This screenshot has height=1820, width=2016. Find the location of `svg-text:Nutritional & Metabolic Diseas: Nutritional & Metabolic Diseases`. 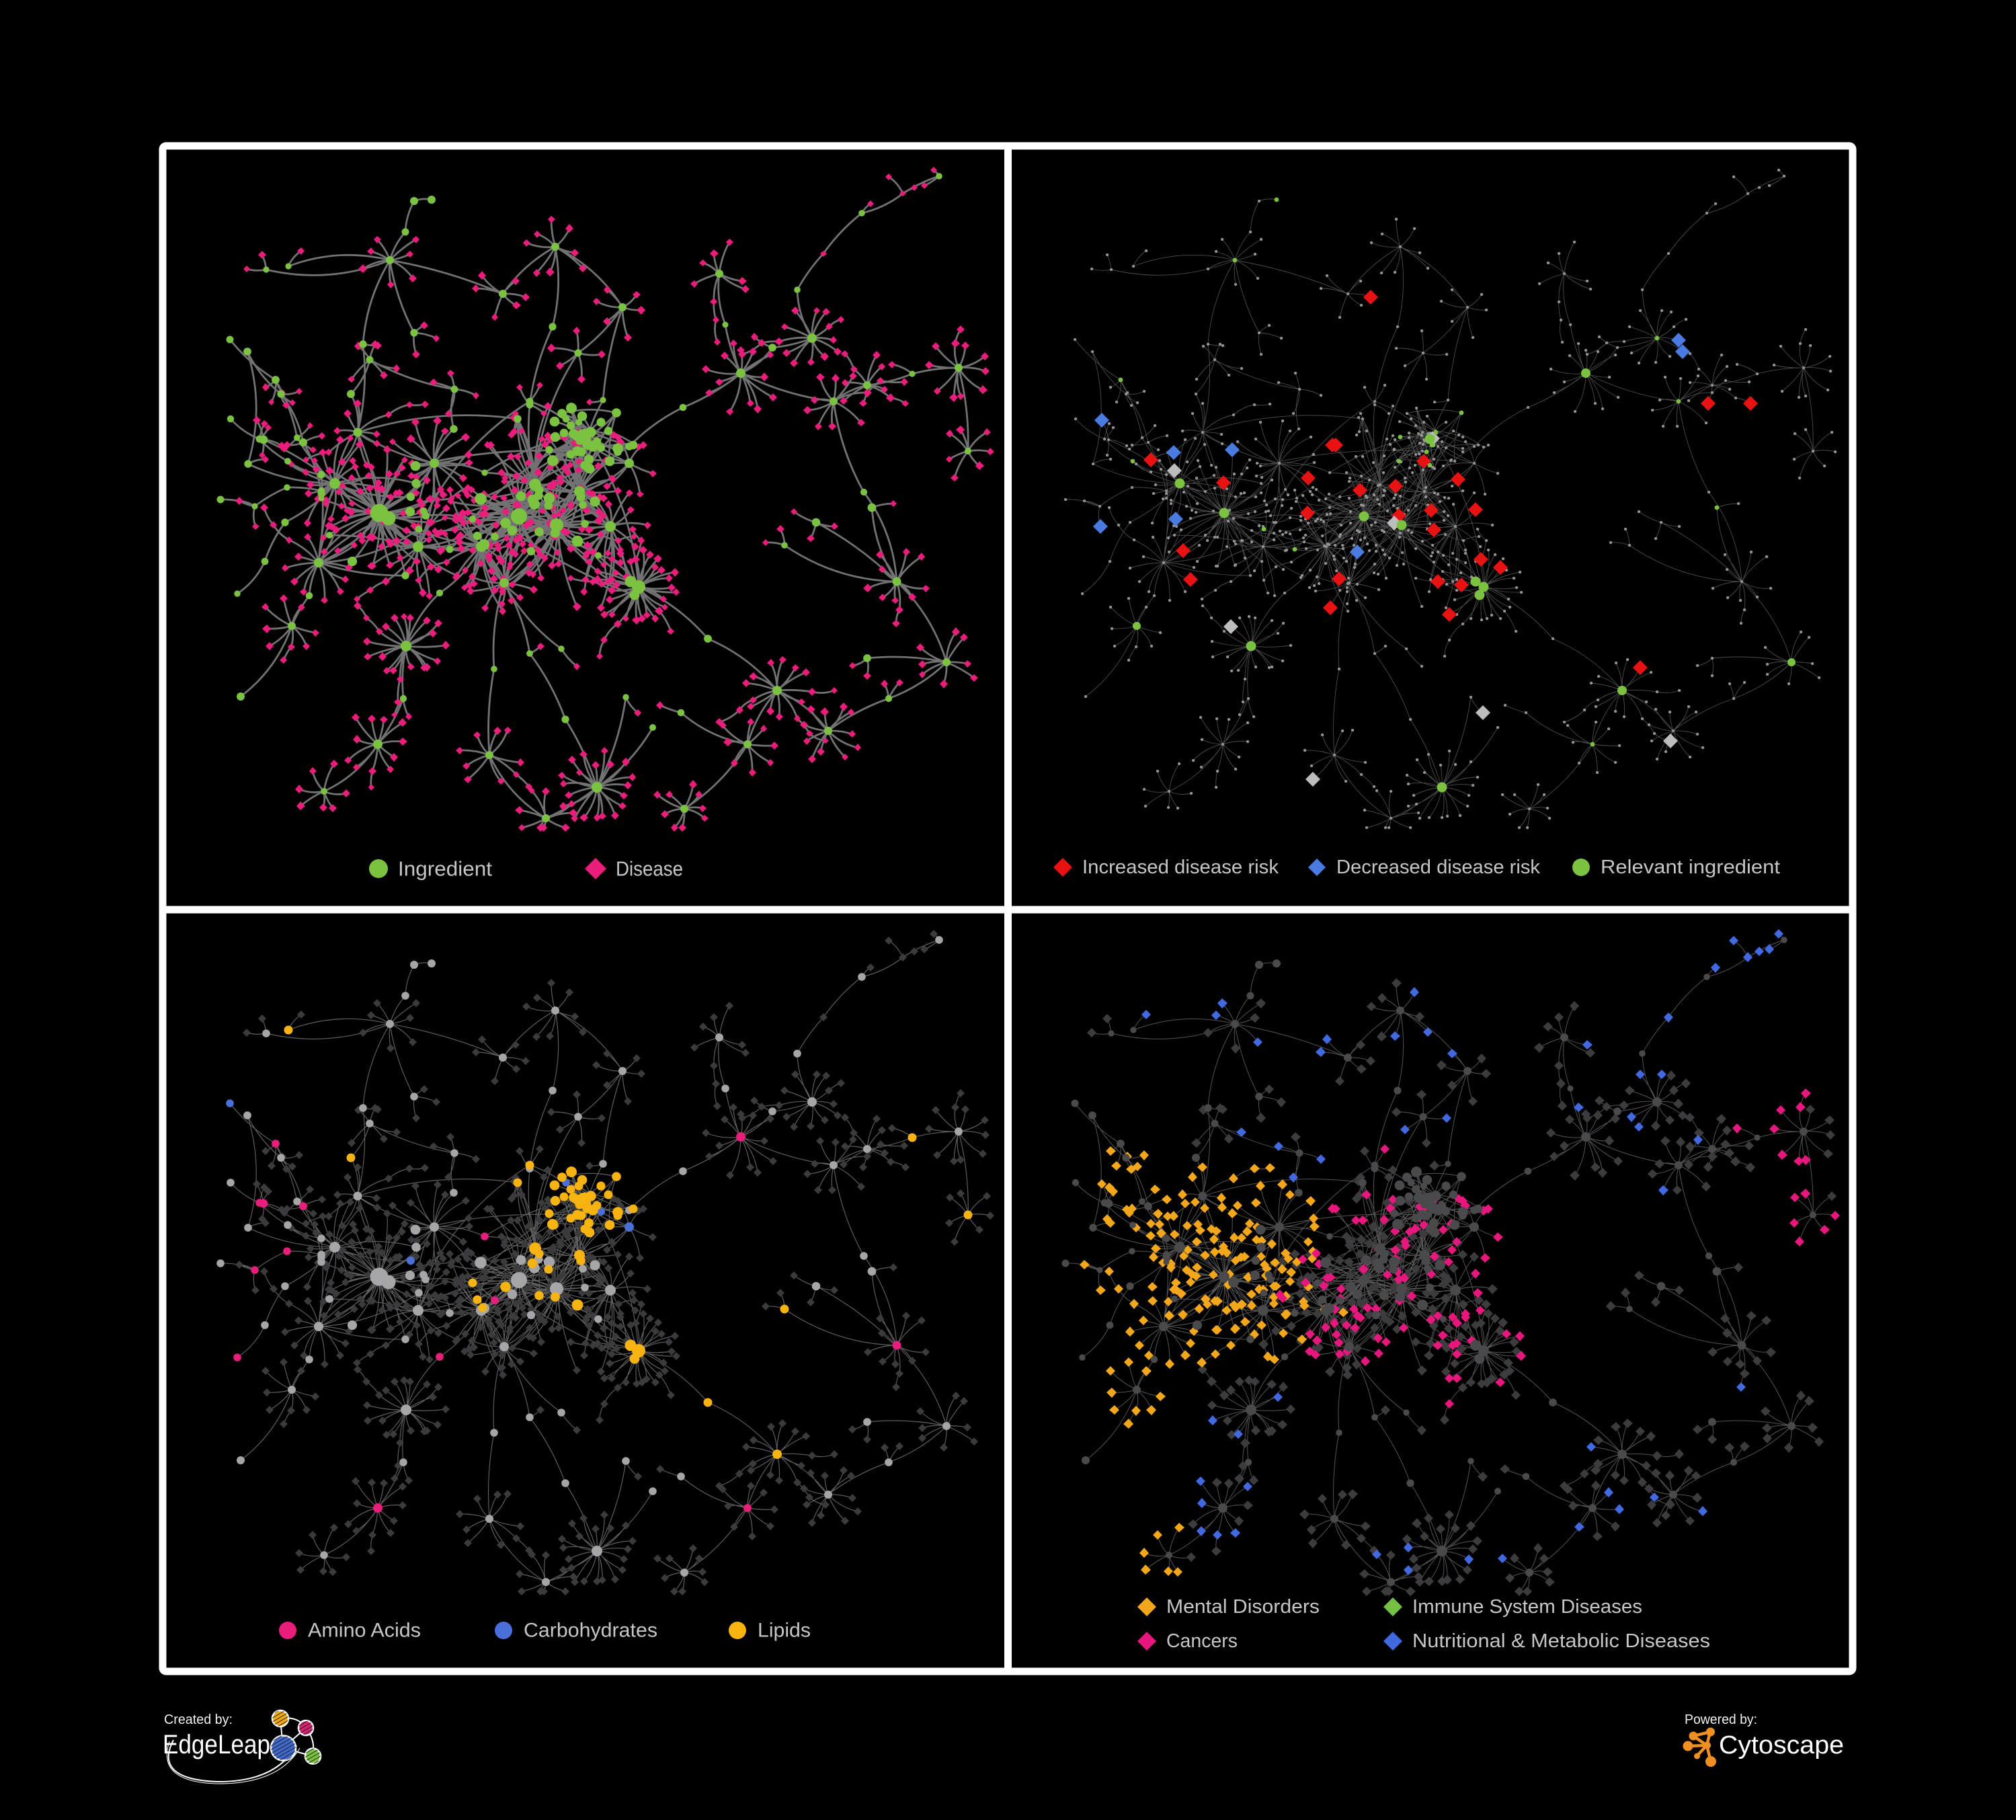

svg-text:Nutritional & Metabolic Diseas: Nutritional & Metabolic Diseases is located at coordinates (1561, 1641).